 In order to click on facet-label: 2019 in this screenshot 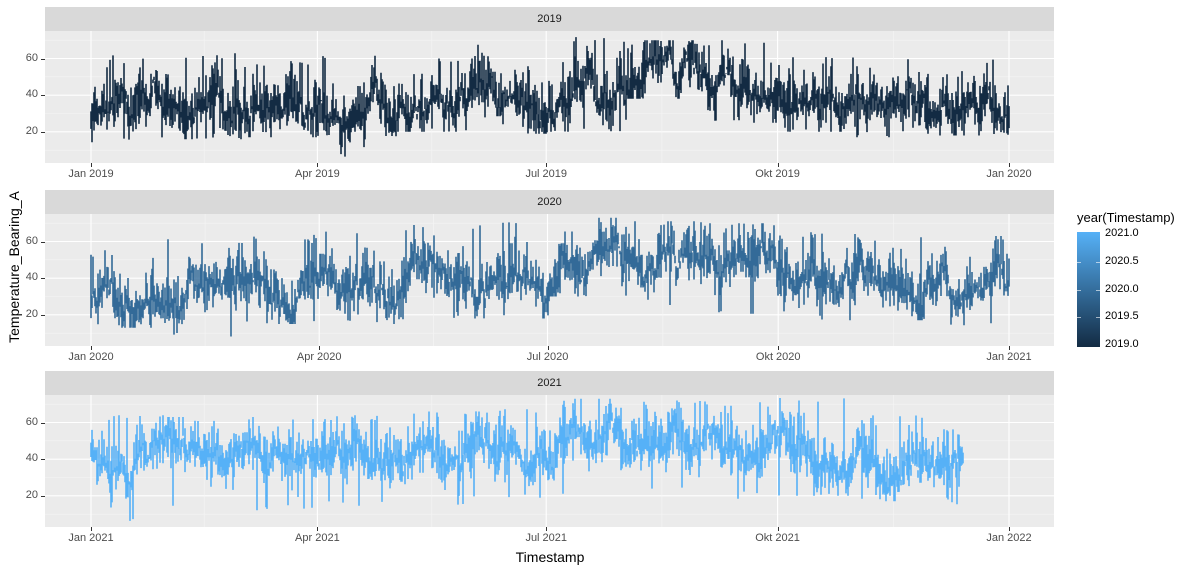, I will do `click(549, 19)`.